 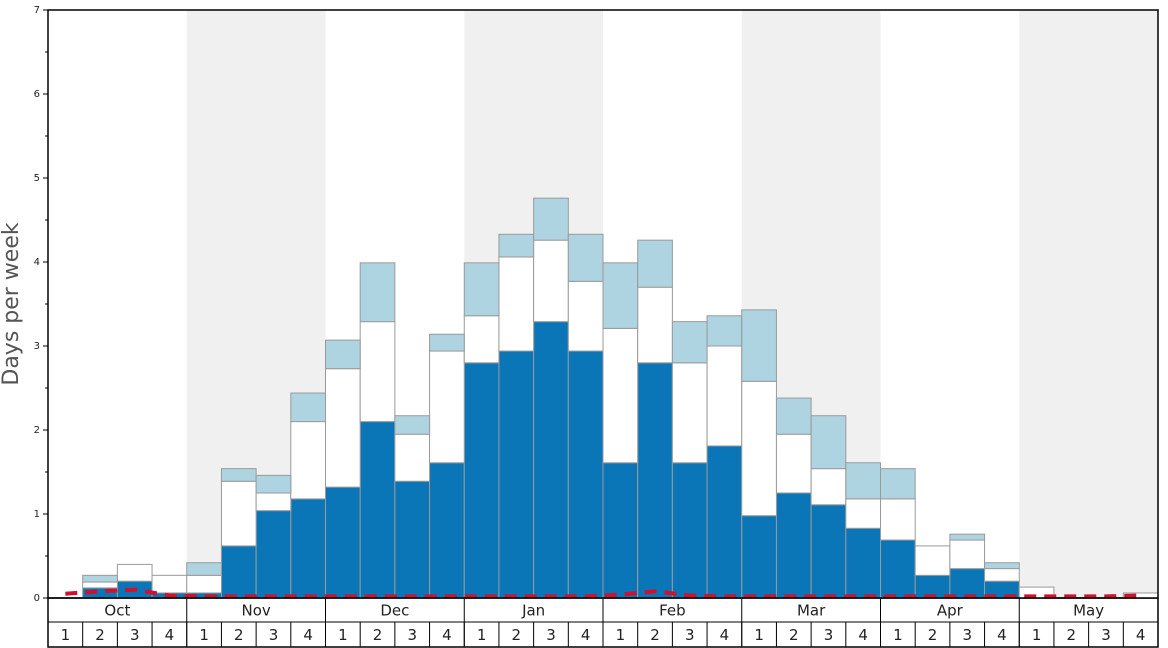 What do you see at coordinates (37, 10) in the screenshot?
I see `y-tick-label: 7` at bounding box center [37, 10].